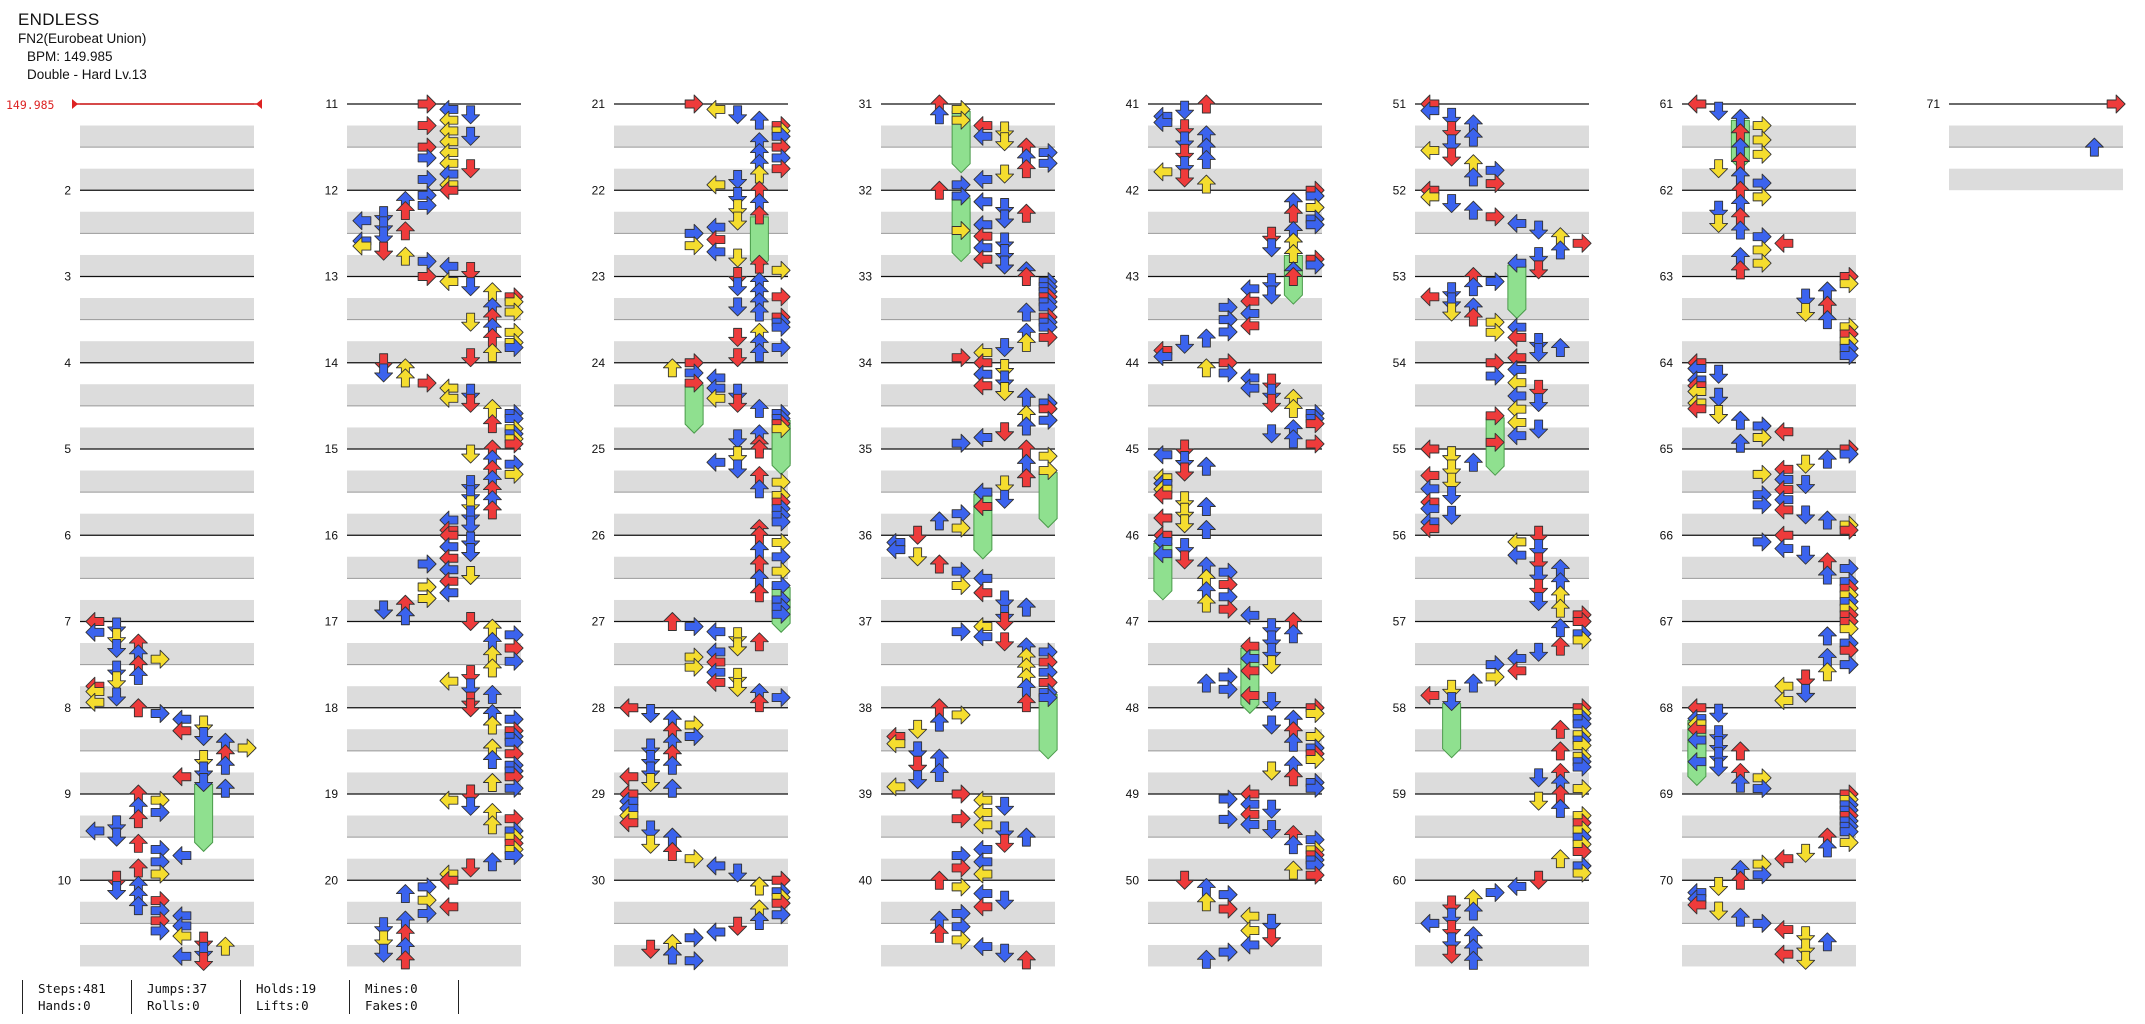  I want to click on measure-number: 25, so click(599, 449).